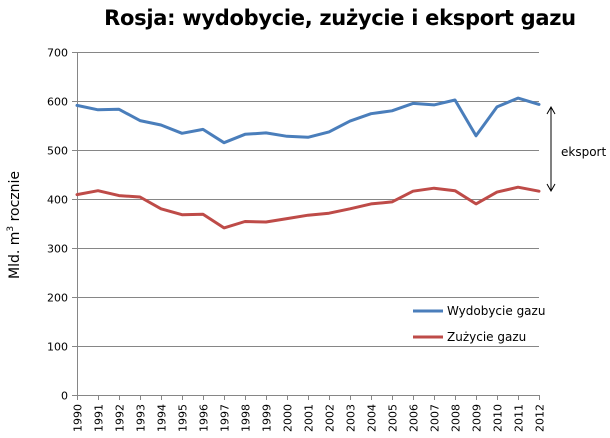 This screenshot has height=438, width=610. What do you see at coordinates (64, 396) in the screenshot?
I see `y-tick-label: 0` at bounding box center [64, 396].